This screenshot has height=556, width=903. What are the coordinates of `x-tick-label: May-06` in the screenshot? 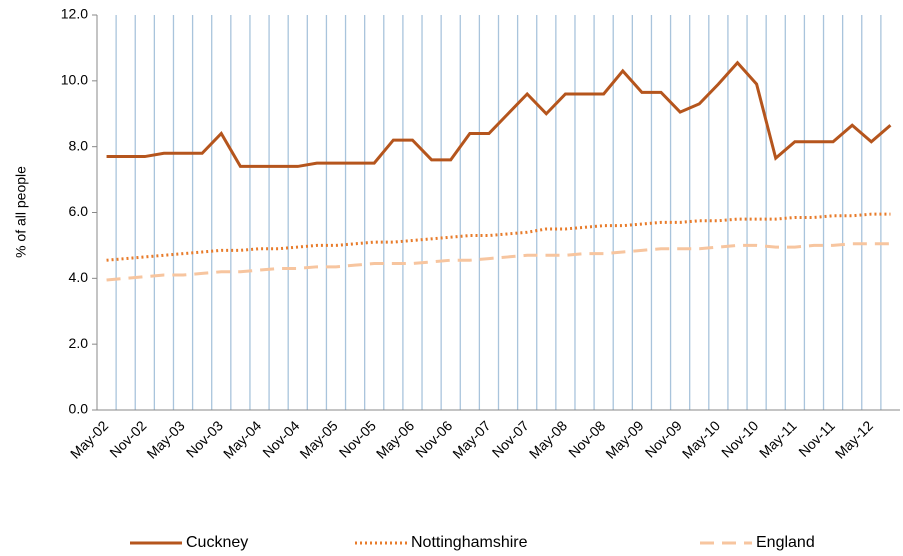 It's located at (395, 439).